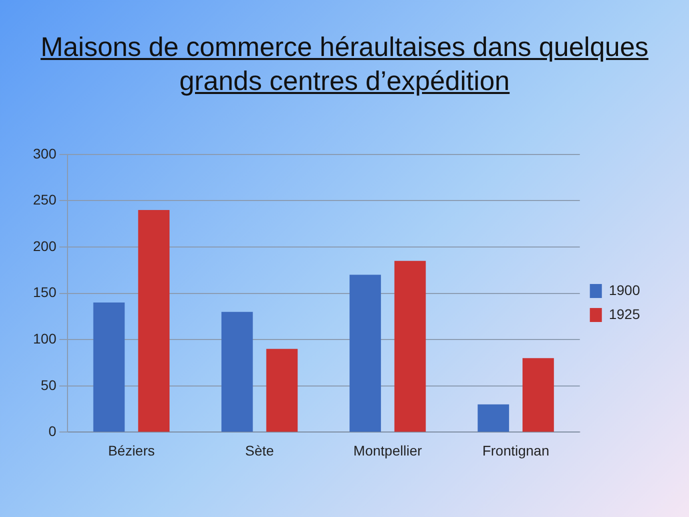 The height and width of the screenshot is (517, 689). I want to click on x-tick-label: Béziers, so click(131, 450).